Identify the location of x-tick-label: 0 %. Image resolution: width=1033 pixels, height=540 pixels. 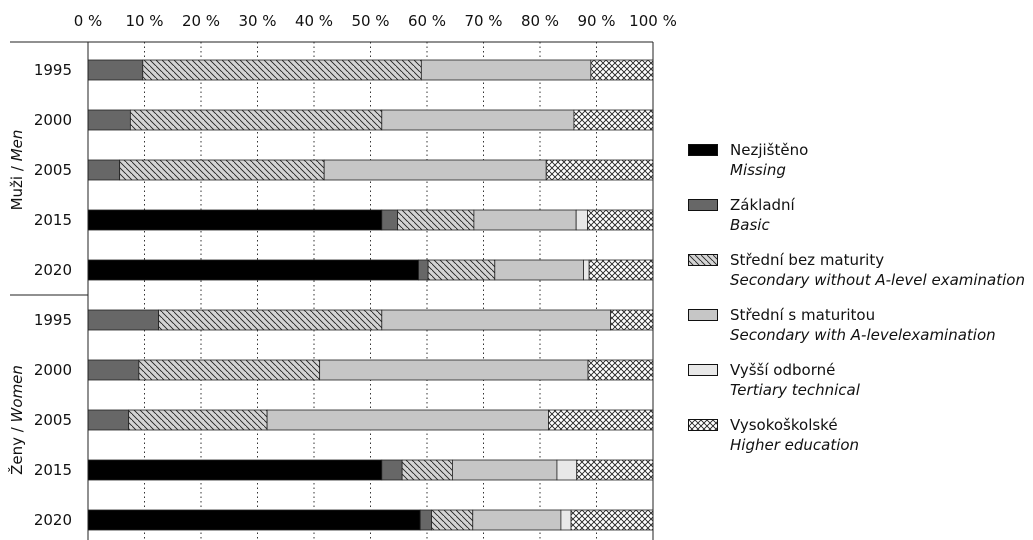
(88, 21).